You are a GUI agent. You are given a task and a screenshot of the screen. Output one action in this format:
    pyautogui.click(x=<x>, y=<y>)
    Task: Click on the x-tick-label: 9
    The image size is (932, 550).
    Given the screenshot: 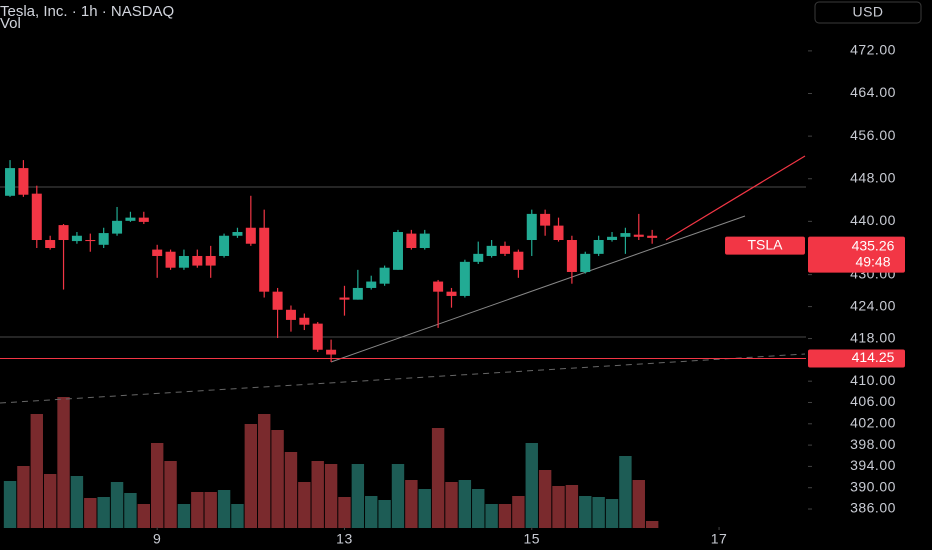 What is the action you would take?
    pyautogui.click(x=157, y=539)
    